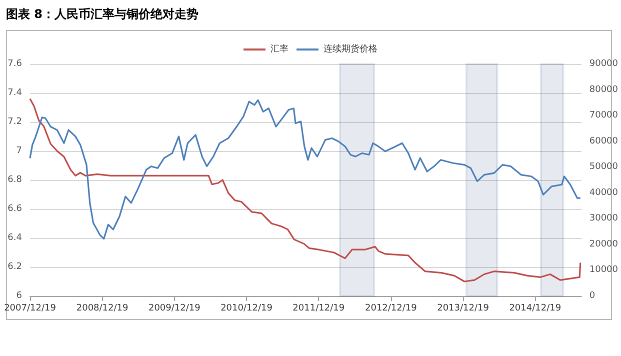  I want to click on legend-label: 连续期货价格, so click(351, 49).